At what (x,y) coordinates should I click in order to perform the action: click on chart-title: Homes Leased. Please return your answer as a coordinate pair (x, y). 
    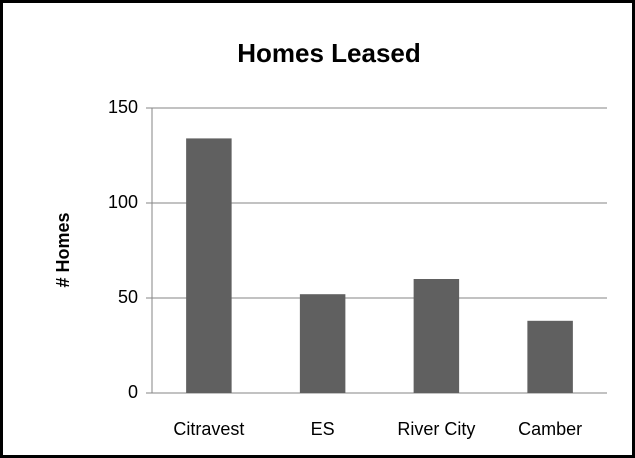
    Looking at the image, I should click on (329, 53).